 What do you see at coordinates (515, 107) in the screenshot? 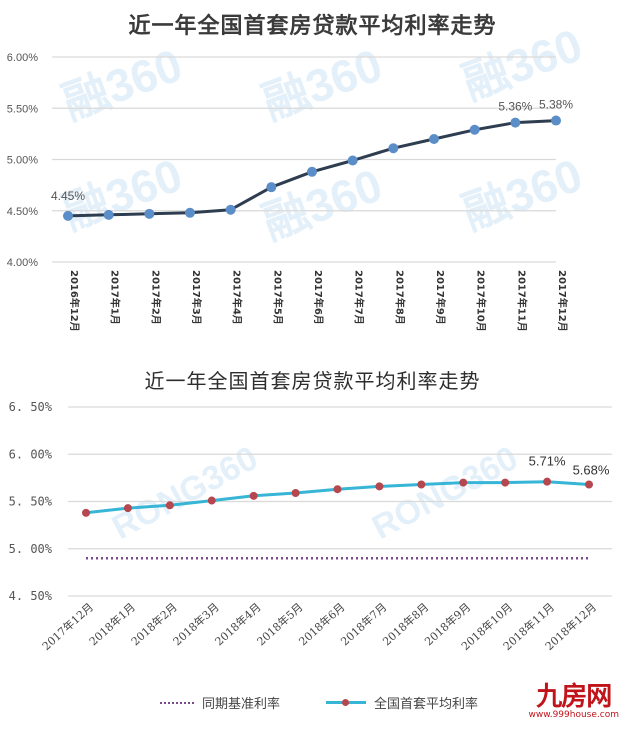
I see `data-label: 5.36%` at bounding box center [515, 107].